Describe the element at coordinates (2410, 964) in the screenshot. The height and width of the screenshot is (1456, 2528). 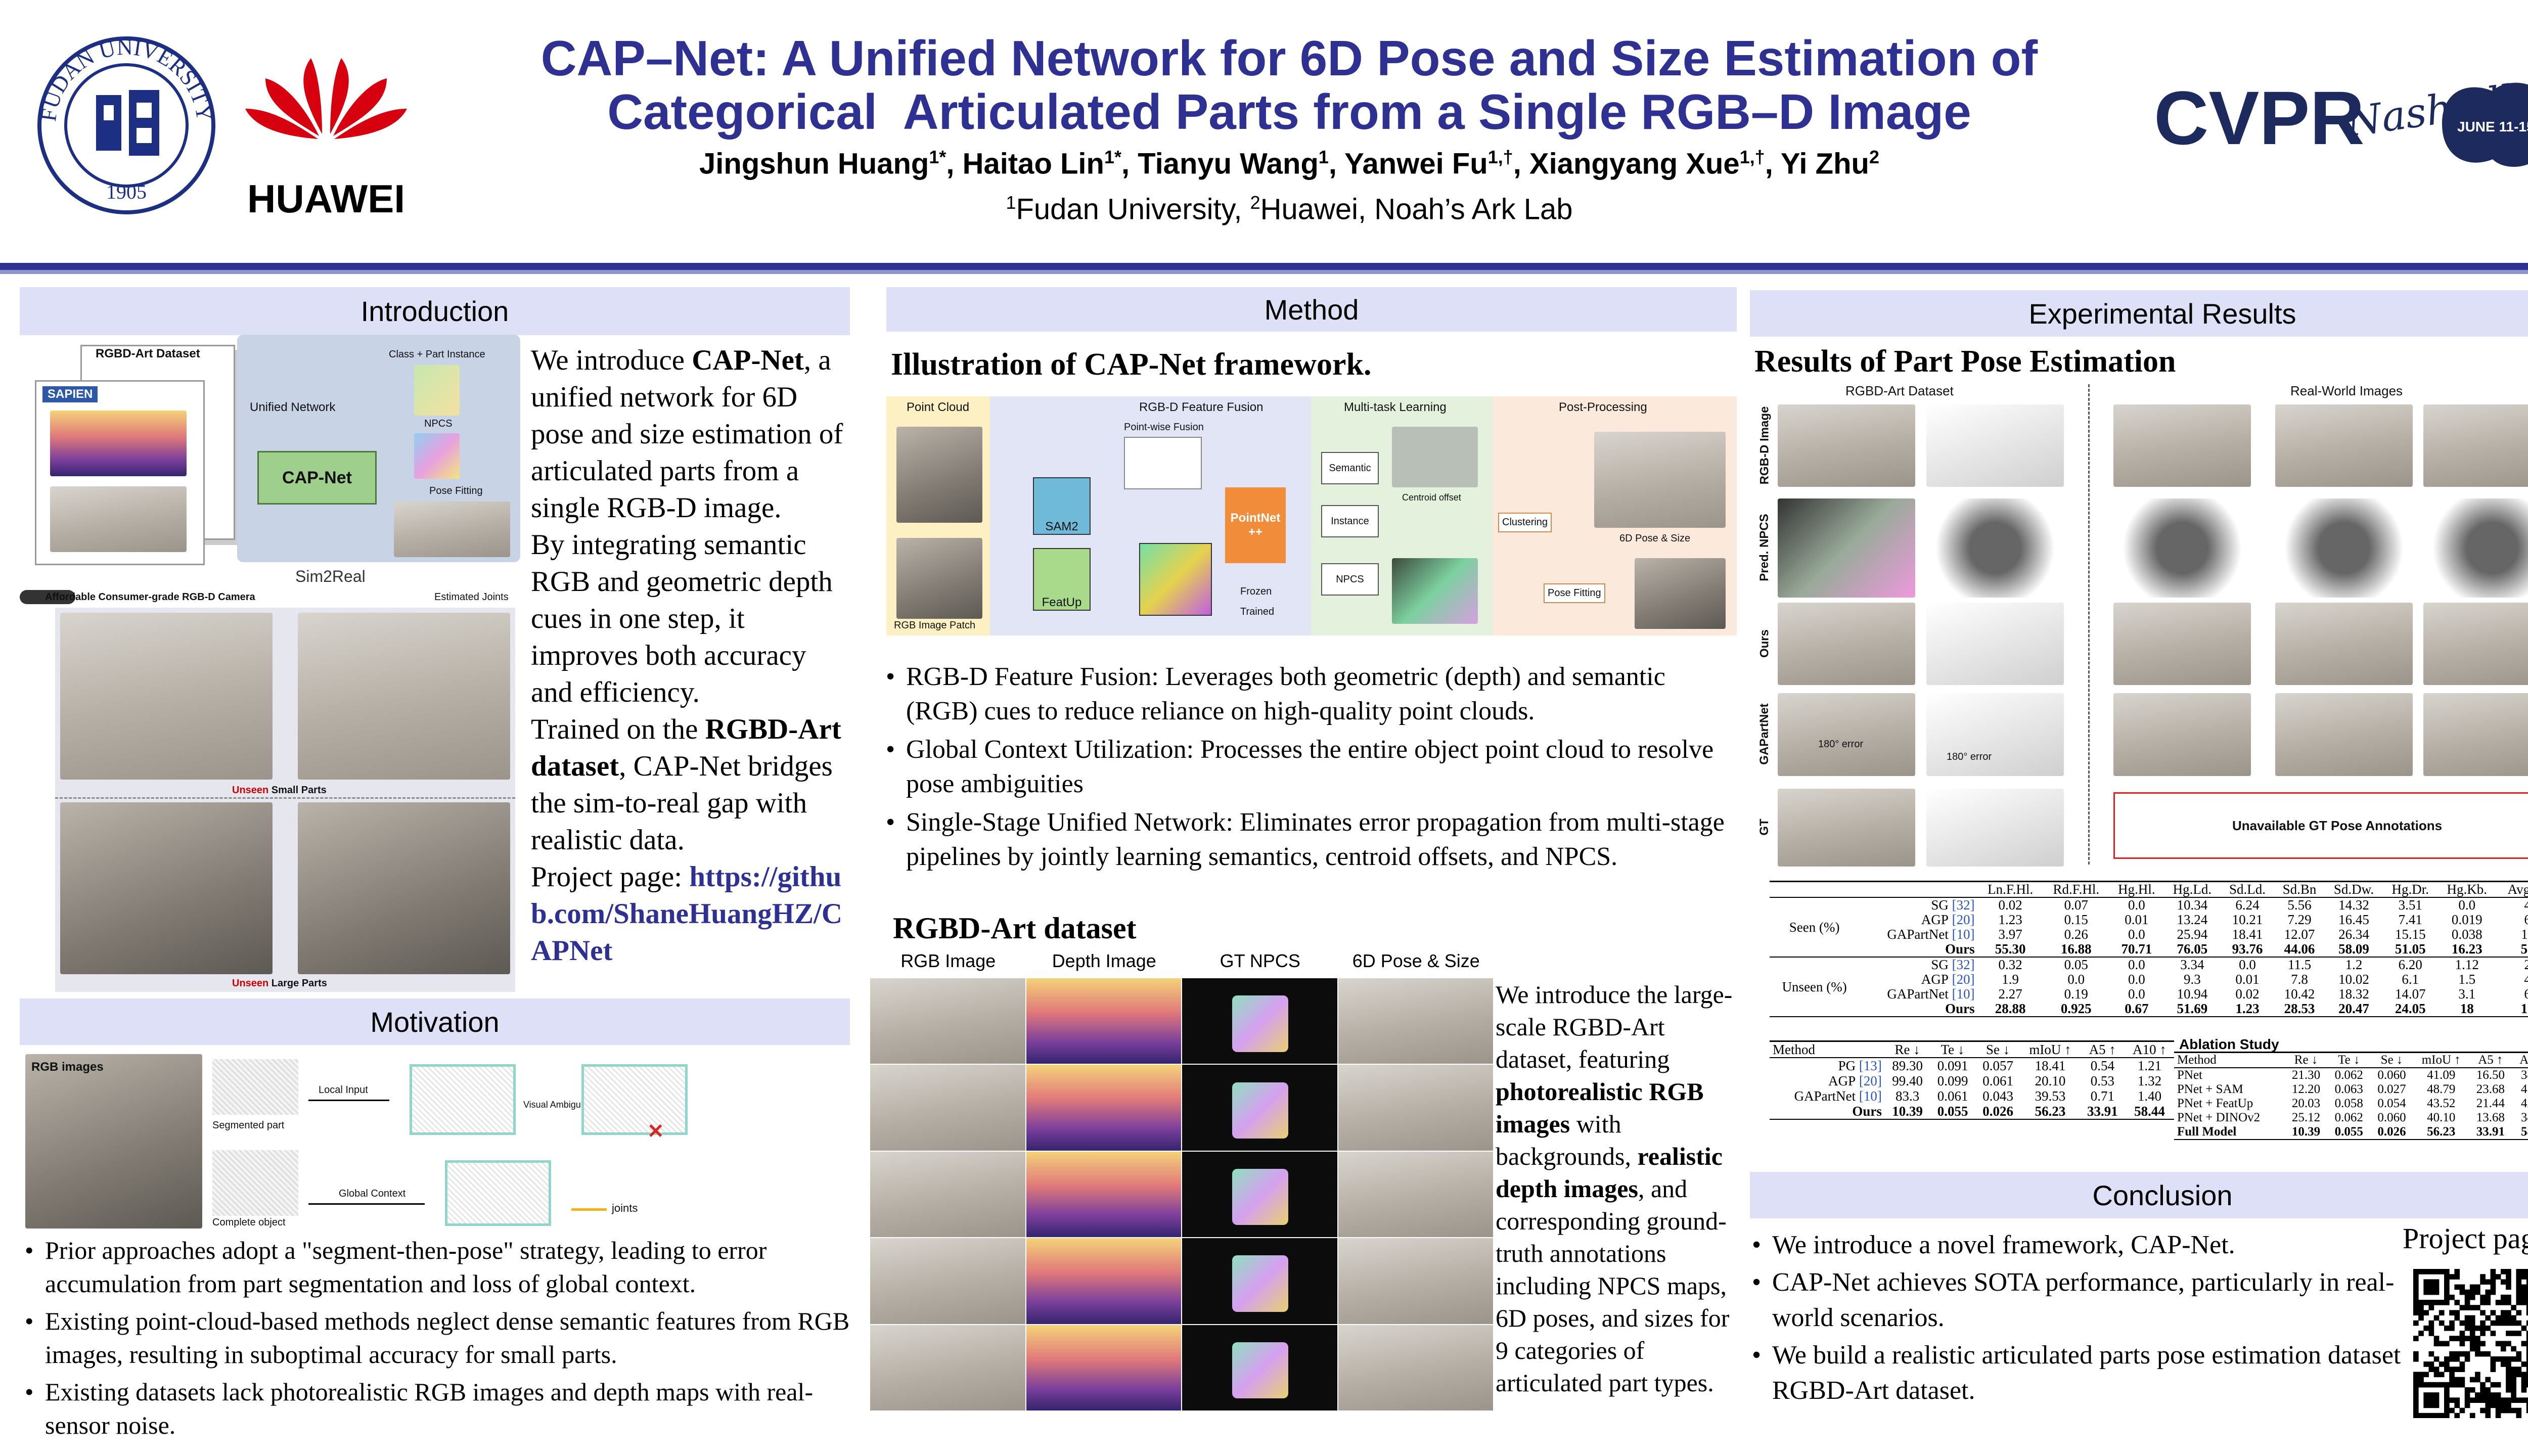
I see `table-cell: 6.20` at that location.